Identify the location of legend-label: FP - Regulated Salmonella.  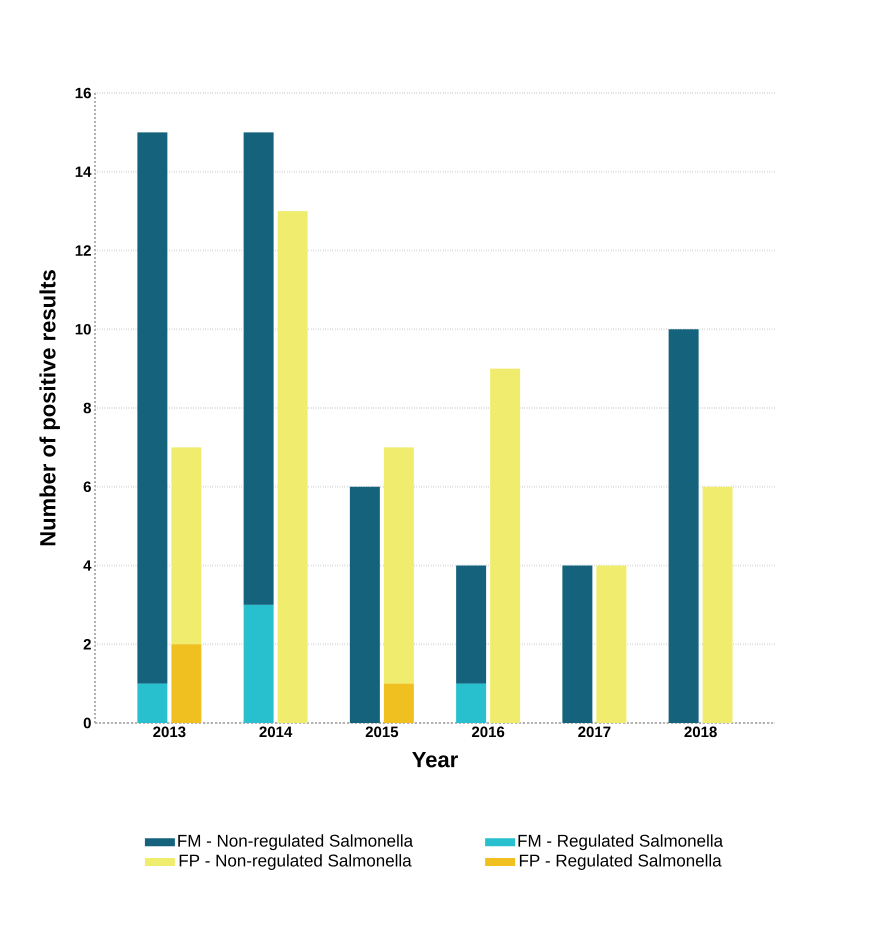
(621, 862).